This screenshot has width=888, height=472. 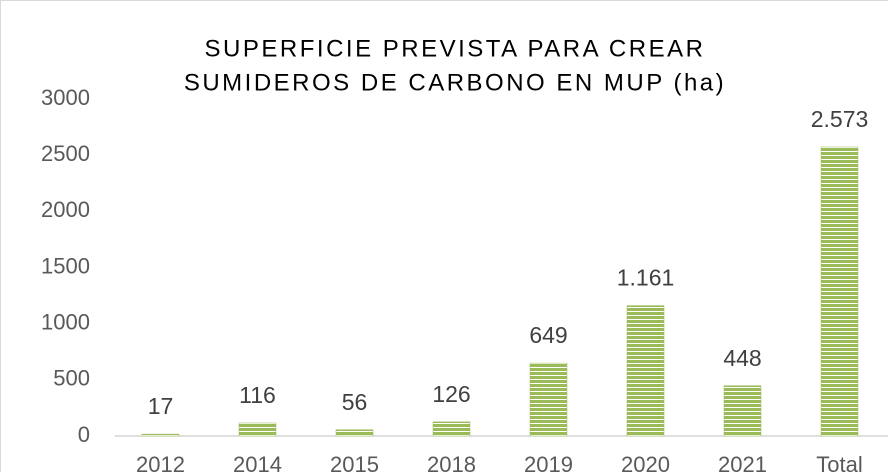 I want to click on y-tick-label: 500, so click(x=71, y=378).